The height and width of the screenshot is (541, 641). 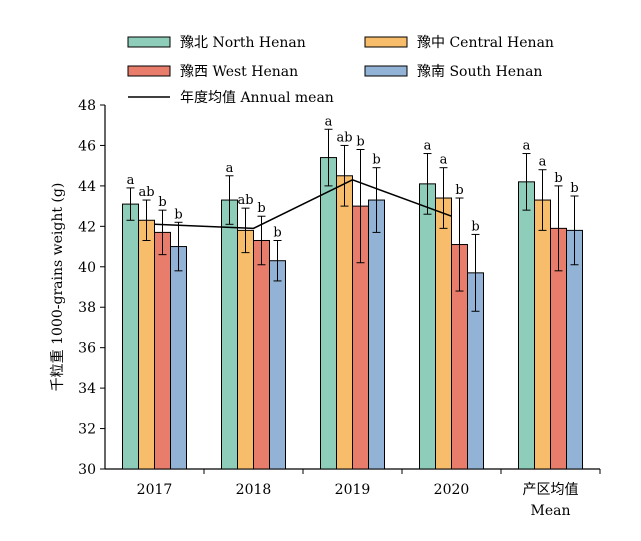 I want to click on y-tick-label: 32, so click(x=87, y=430).